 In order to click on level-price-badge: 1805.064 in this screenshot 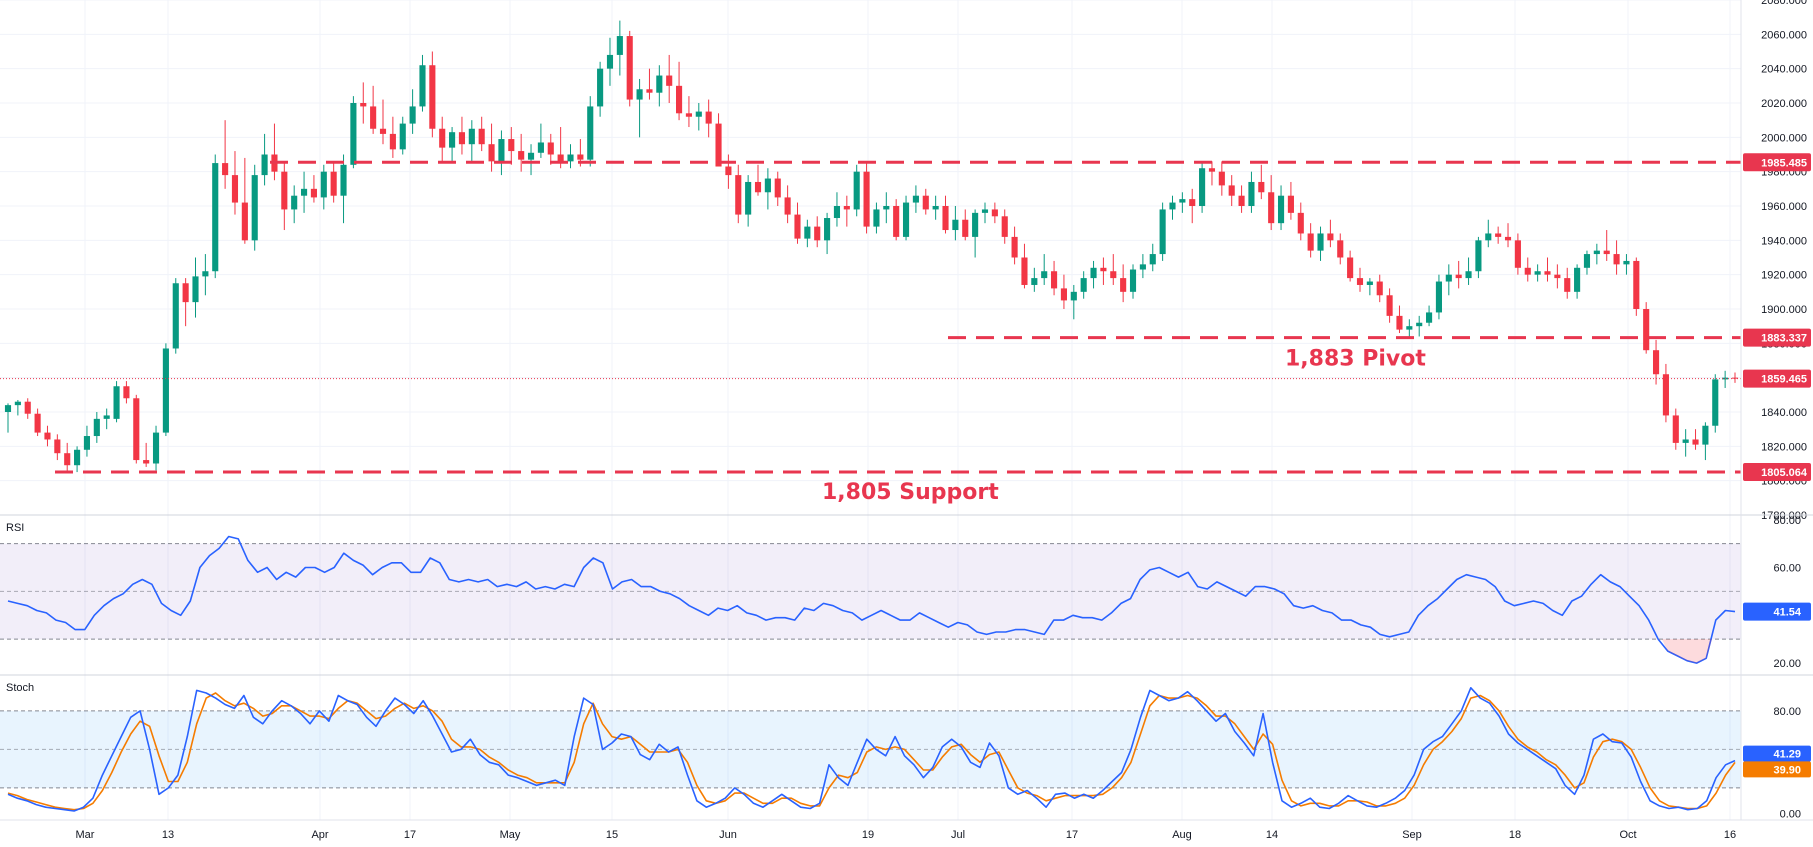, I will do `click(1777, 471)`.